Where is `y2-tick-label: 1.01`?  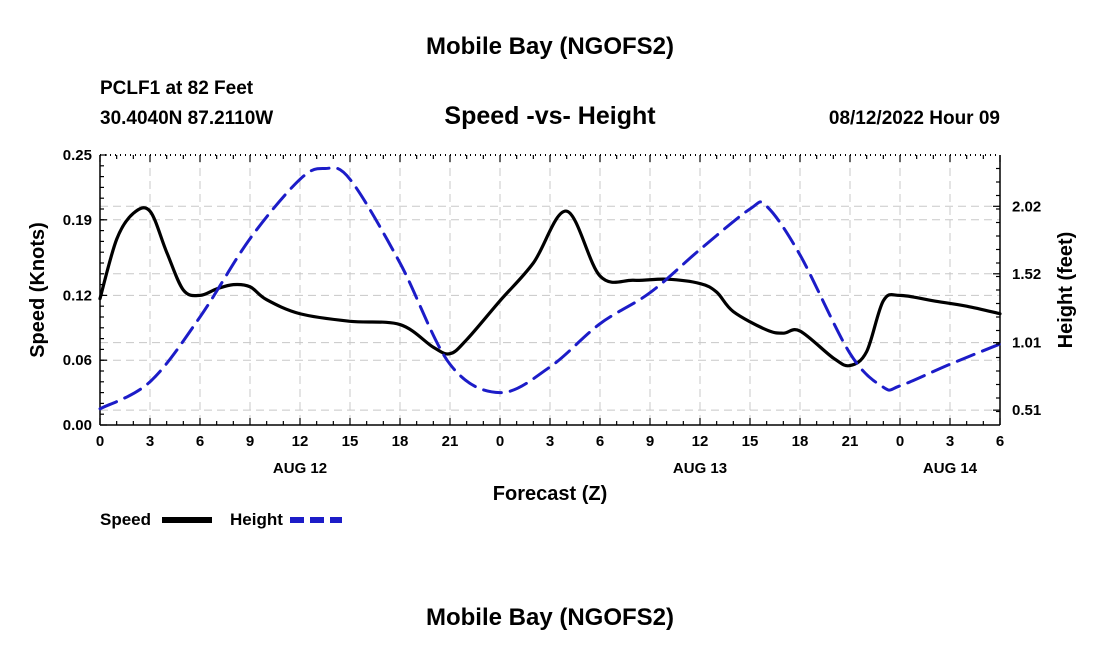
y2-tick-label: 1.01 is located at coordinates (1026, 343).